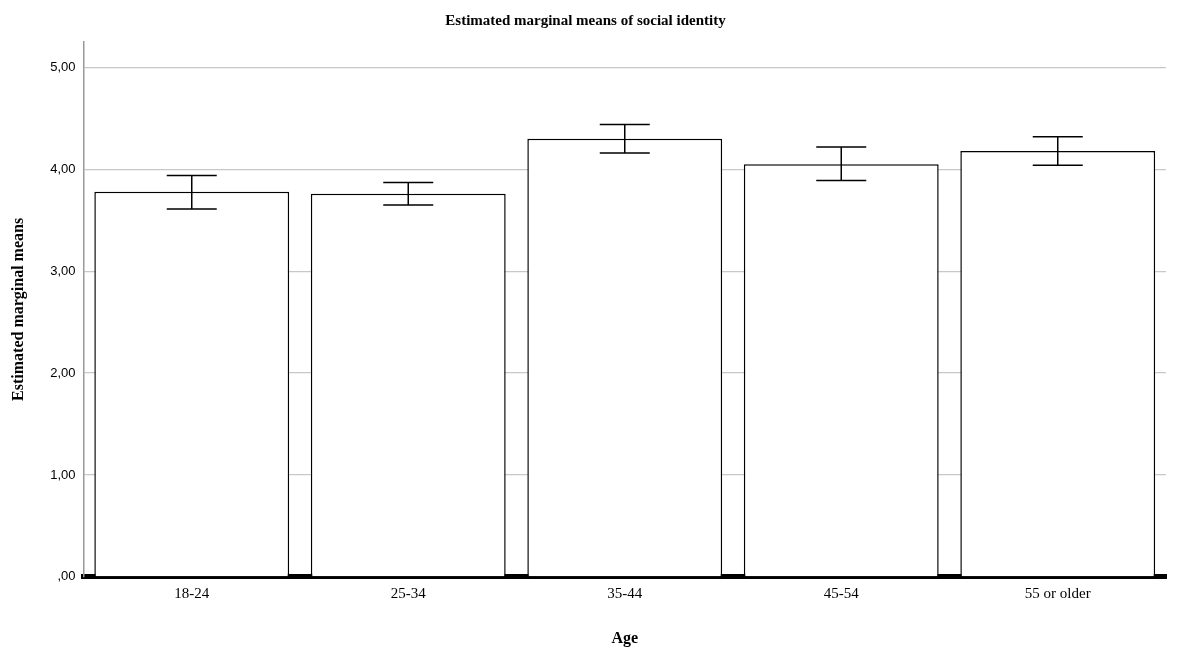 The image size is (1181, 657). What do you see at coordinates (192, 592) in the screenshot?
I see `x-tick-label: 18-24` at bounding box center [192, 592].